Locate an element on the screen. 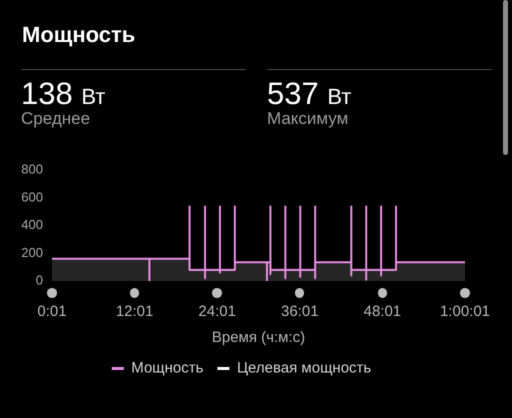 This screenshot has height=418, width=512. x-tick-label: 12:01 is located at coordinates (135, 311).